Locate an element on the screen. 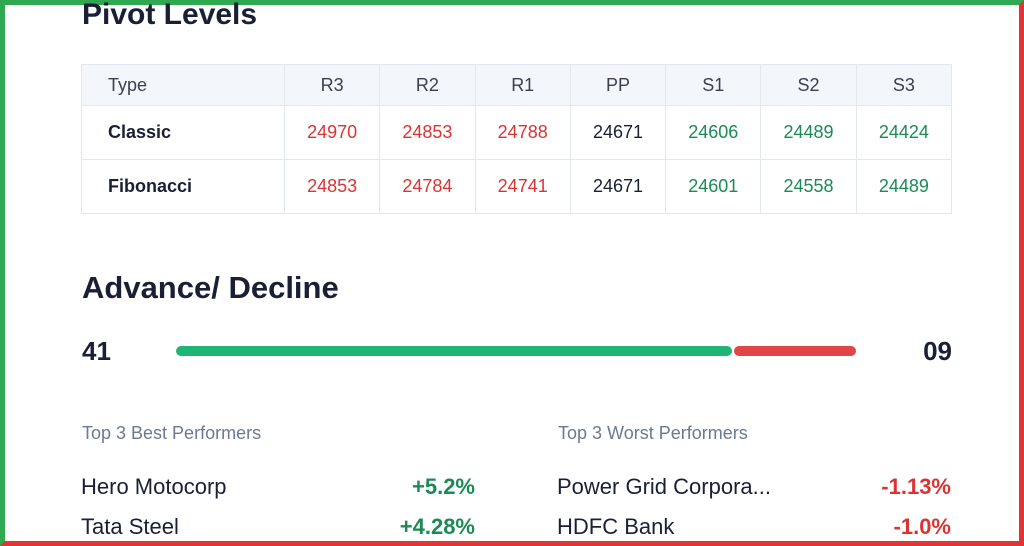 This screenshot has width=1024, height=546. advance-decline-bar is located at coordinates (516, 351).